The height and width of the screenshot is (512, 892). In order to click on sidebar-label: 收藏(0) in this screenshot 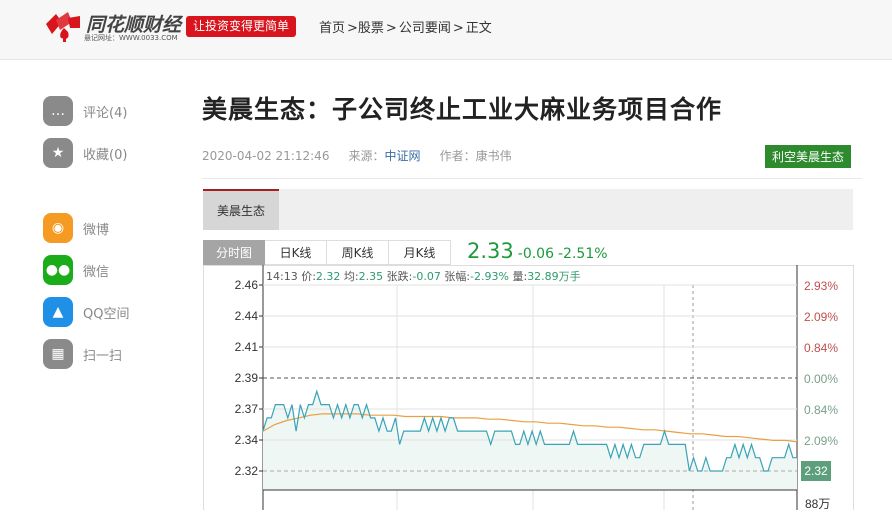, I will do `click(105, 155)`.